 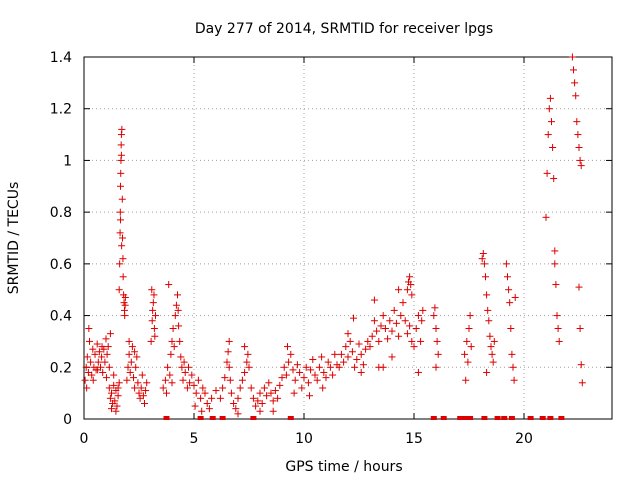 What do you see at coordinates (61, 58) in the screenshot?
I see `y-tick-label: 1.4` at bounding box center [61, 58].